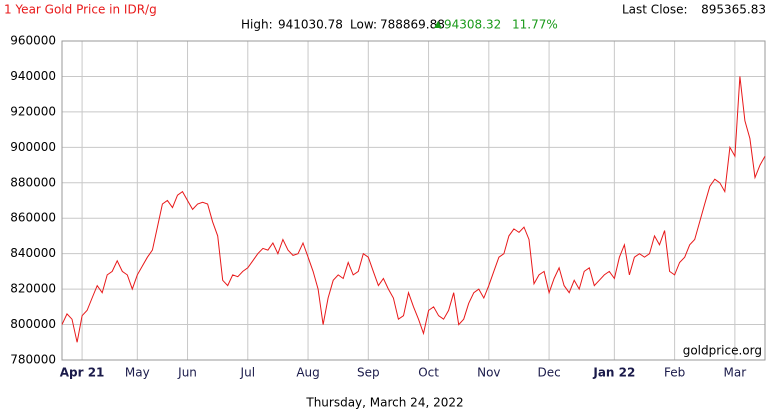 This screenshot has width=770, height=410. I want to click on date: Thursday, March 24, 2022, so click(384, 403).